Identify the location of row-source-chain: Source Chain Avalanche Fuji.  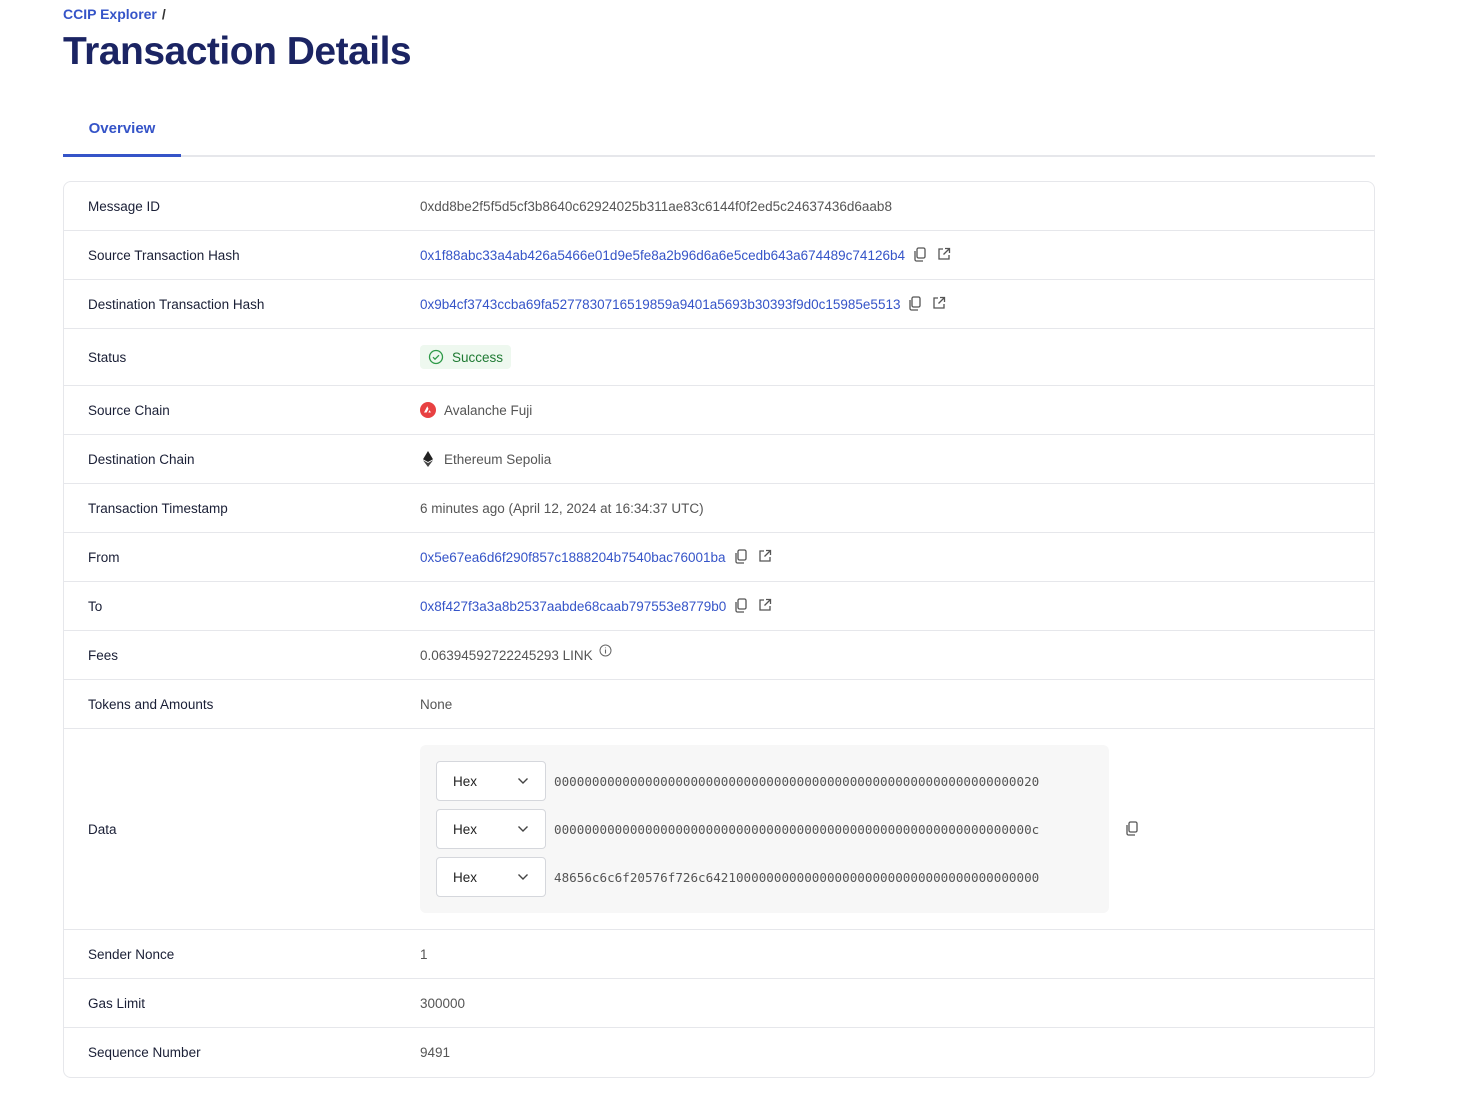
(719, 410).